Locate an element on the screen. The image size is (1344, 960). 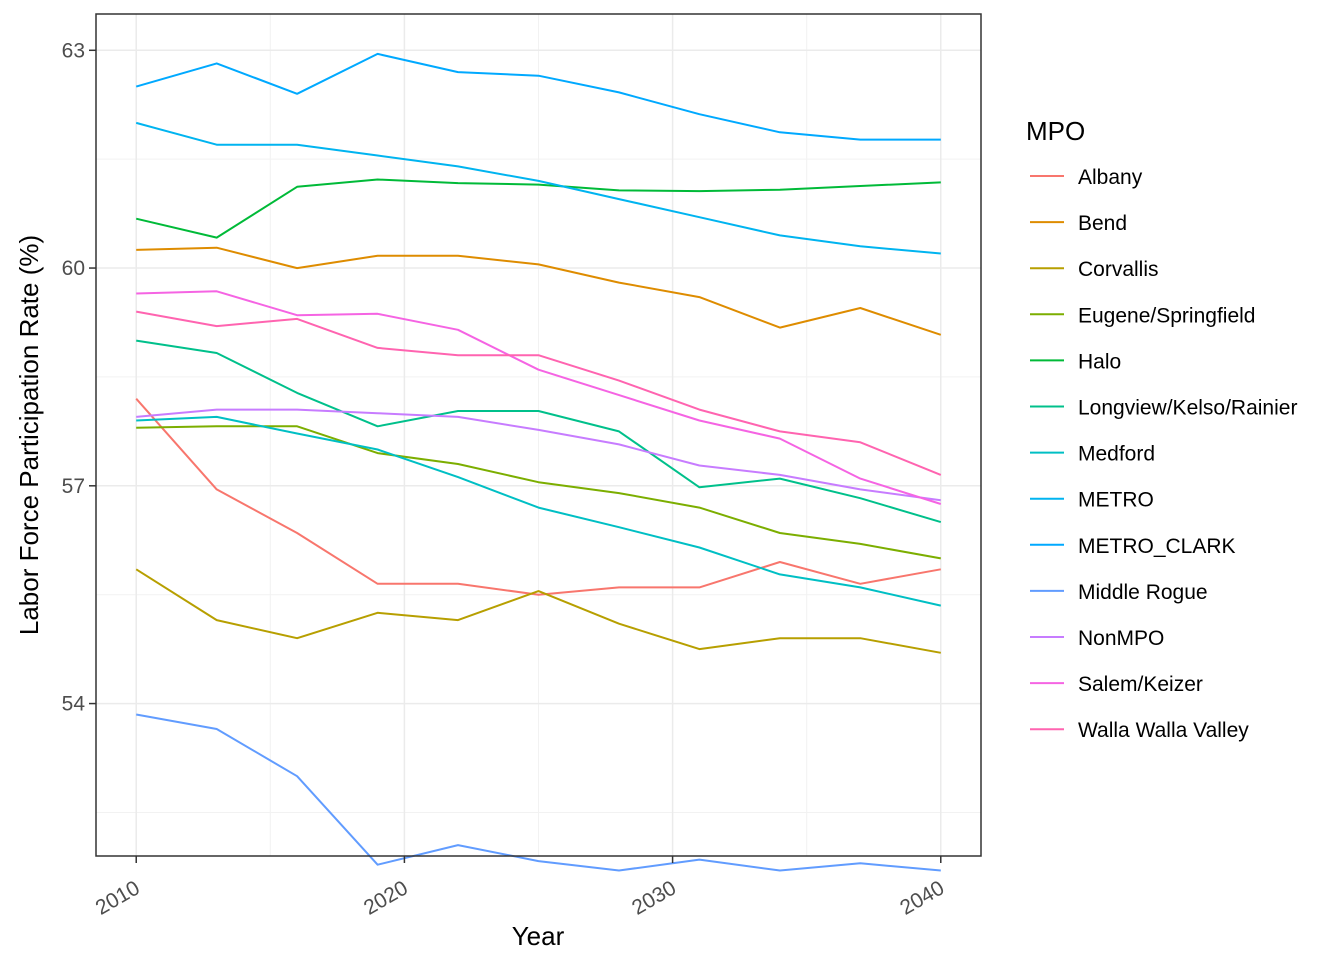
x-tick-label: 2030 is located at coordinates (654, 897).